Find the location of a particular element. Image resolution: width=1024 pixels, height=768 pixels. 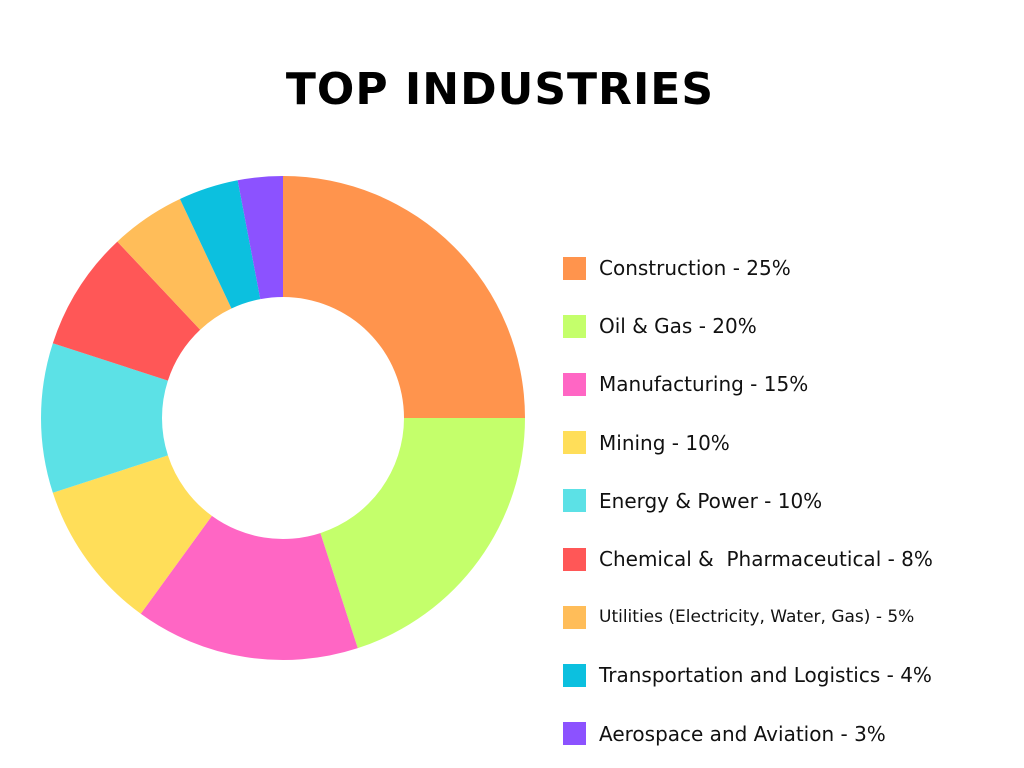

legend-item: Energy & Power - 10% is located at coordinates (692, 501).